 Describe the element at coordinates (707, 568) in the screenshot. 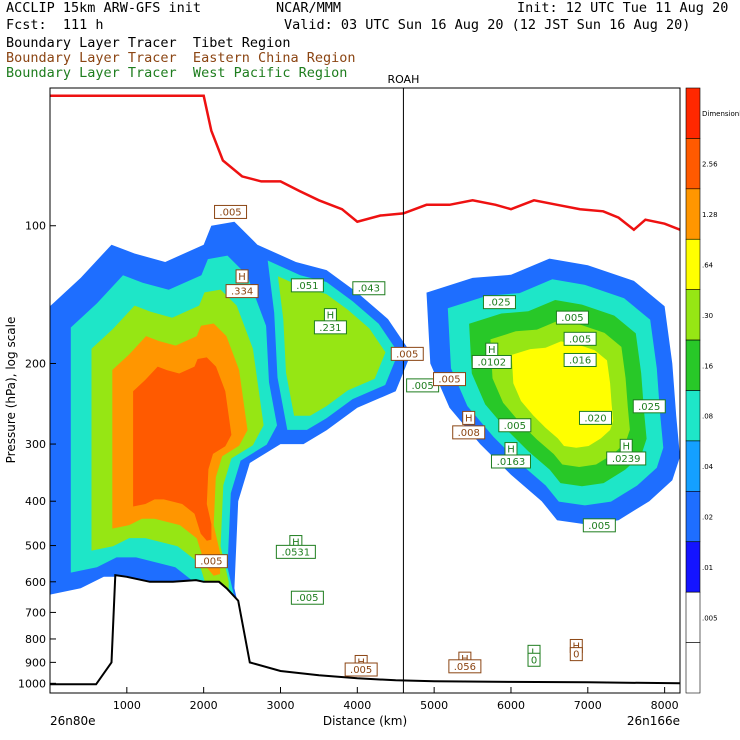

I see `colorbar-label: .01` at that location.